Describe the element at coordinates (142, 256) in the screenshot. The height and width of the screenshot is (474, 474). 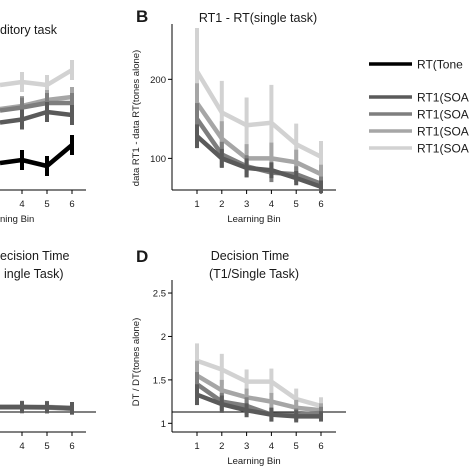
I see `panel-d-letter: D` at that location.